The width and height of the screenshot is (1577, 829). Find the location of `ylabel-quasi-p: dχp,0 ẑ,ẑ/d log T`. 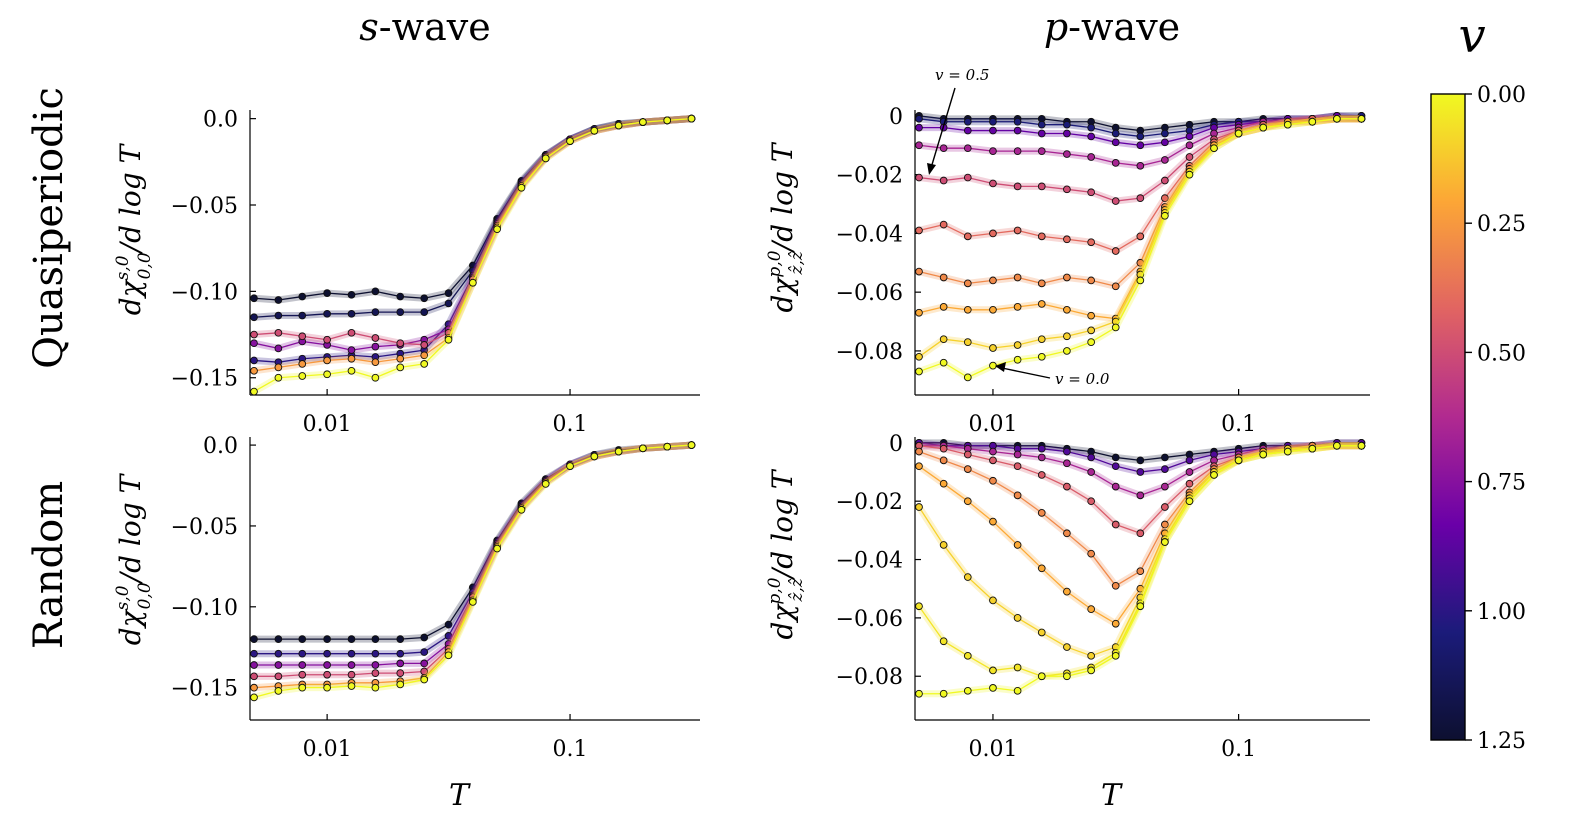

ylabel-quasi-p: dχp,0 ẑ,ẑ/d log T is located at coordinates (786, 226).